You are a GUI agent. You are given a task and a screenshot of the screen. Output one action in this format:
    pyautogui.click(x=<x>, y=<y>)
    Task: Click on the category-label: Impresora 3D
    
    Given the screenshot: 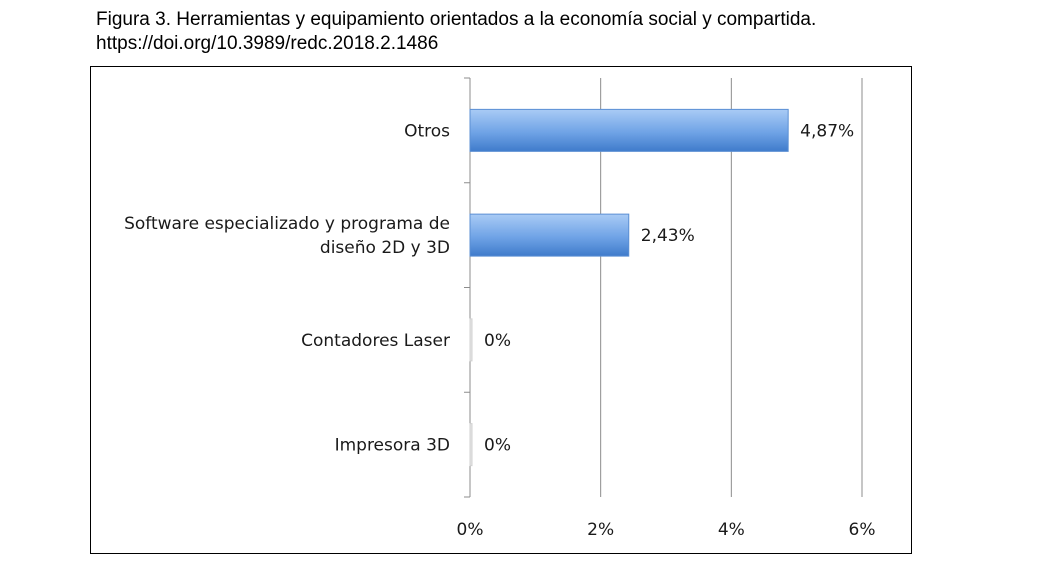 What is the action you would take?
    pyautogui.click(x=392, y=446)
    